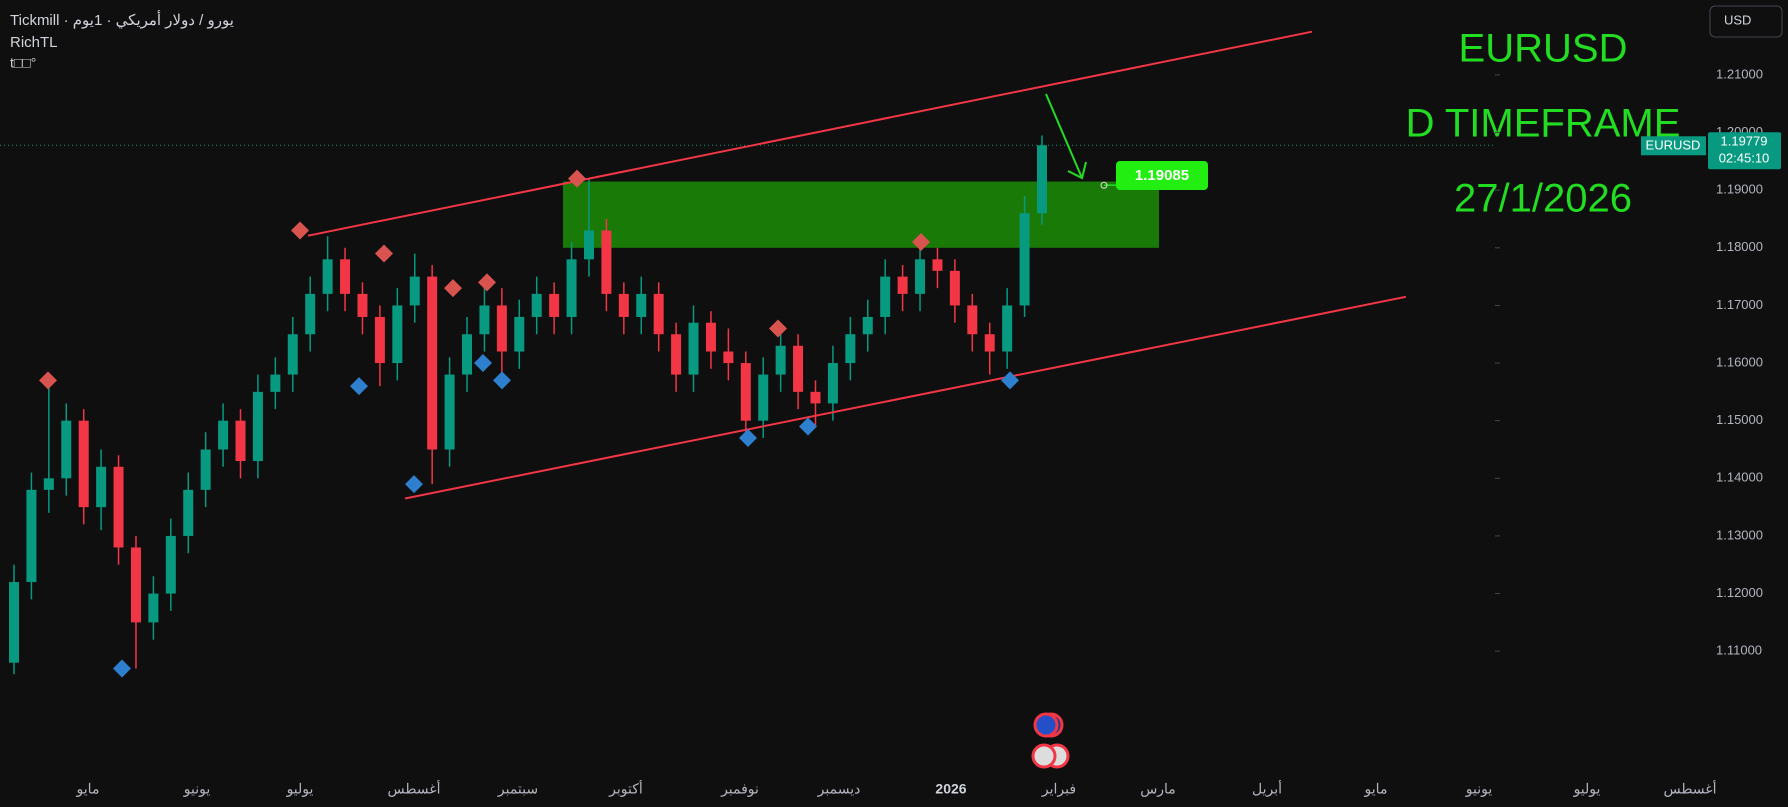  What do you see at coordinates (1739, 73) in the screenshot?
I see `y-tick-label: 1.21000` at bounding box center [1739, 73].